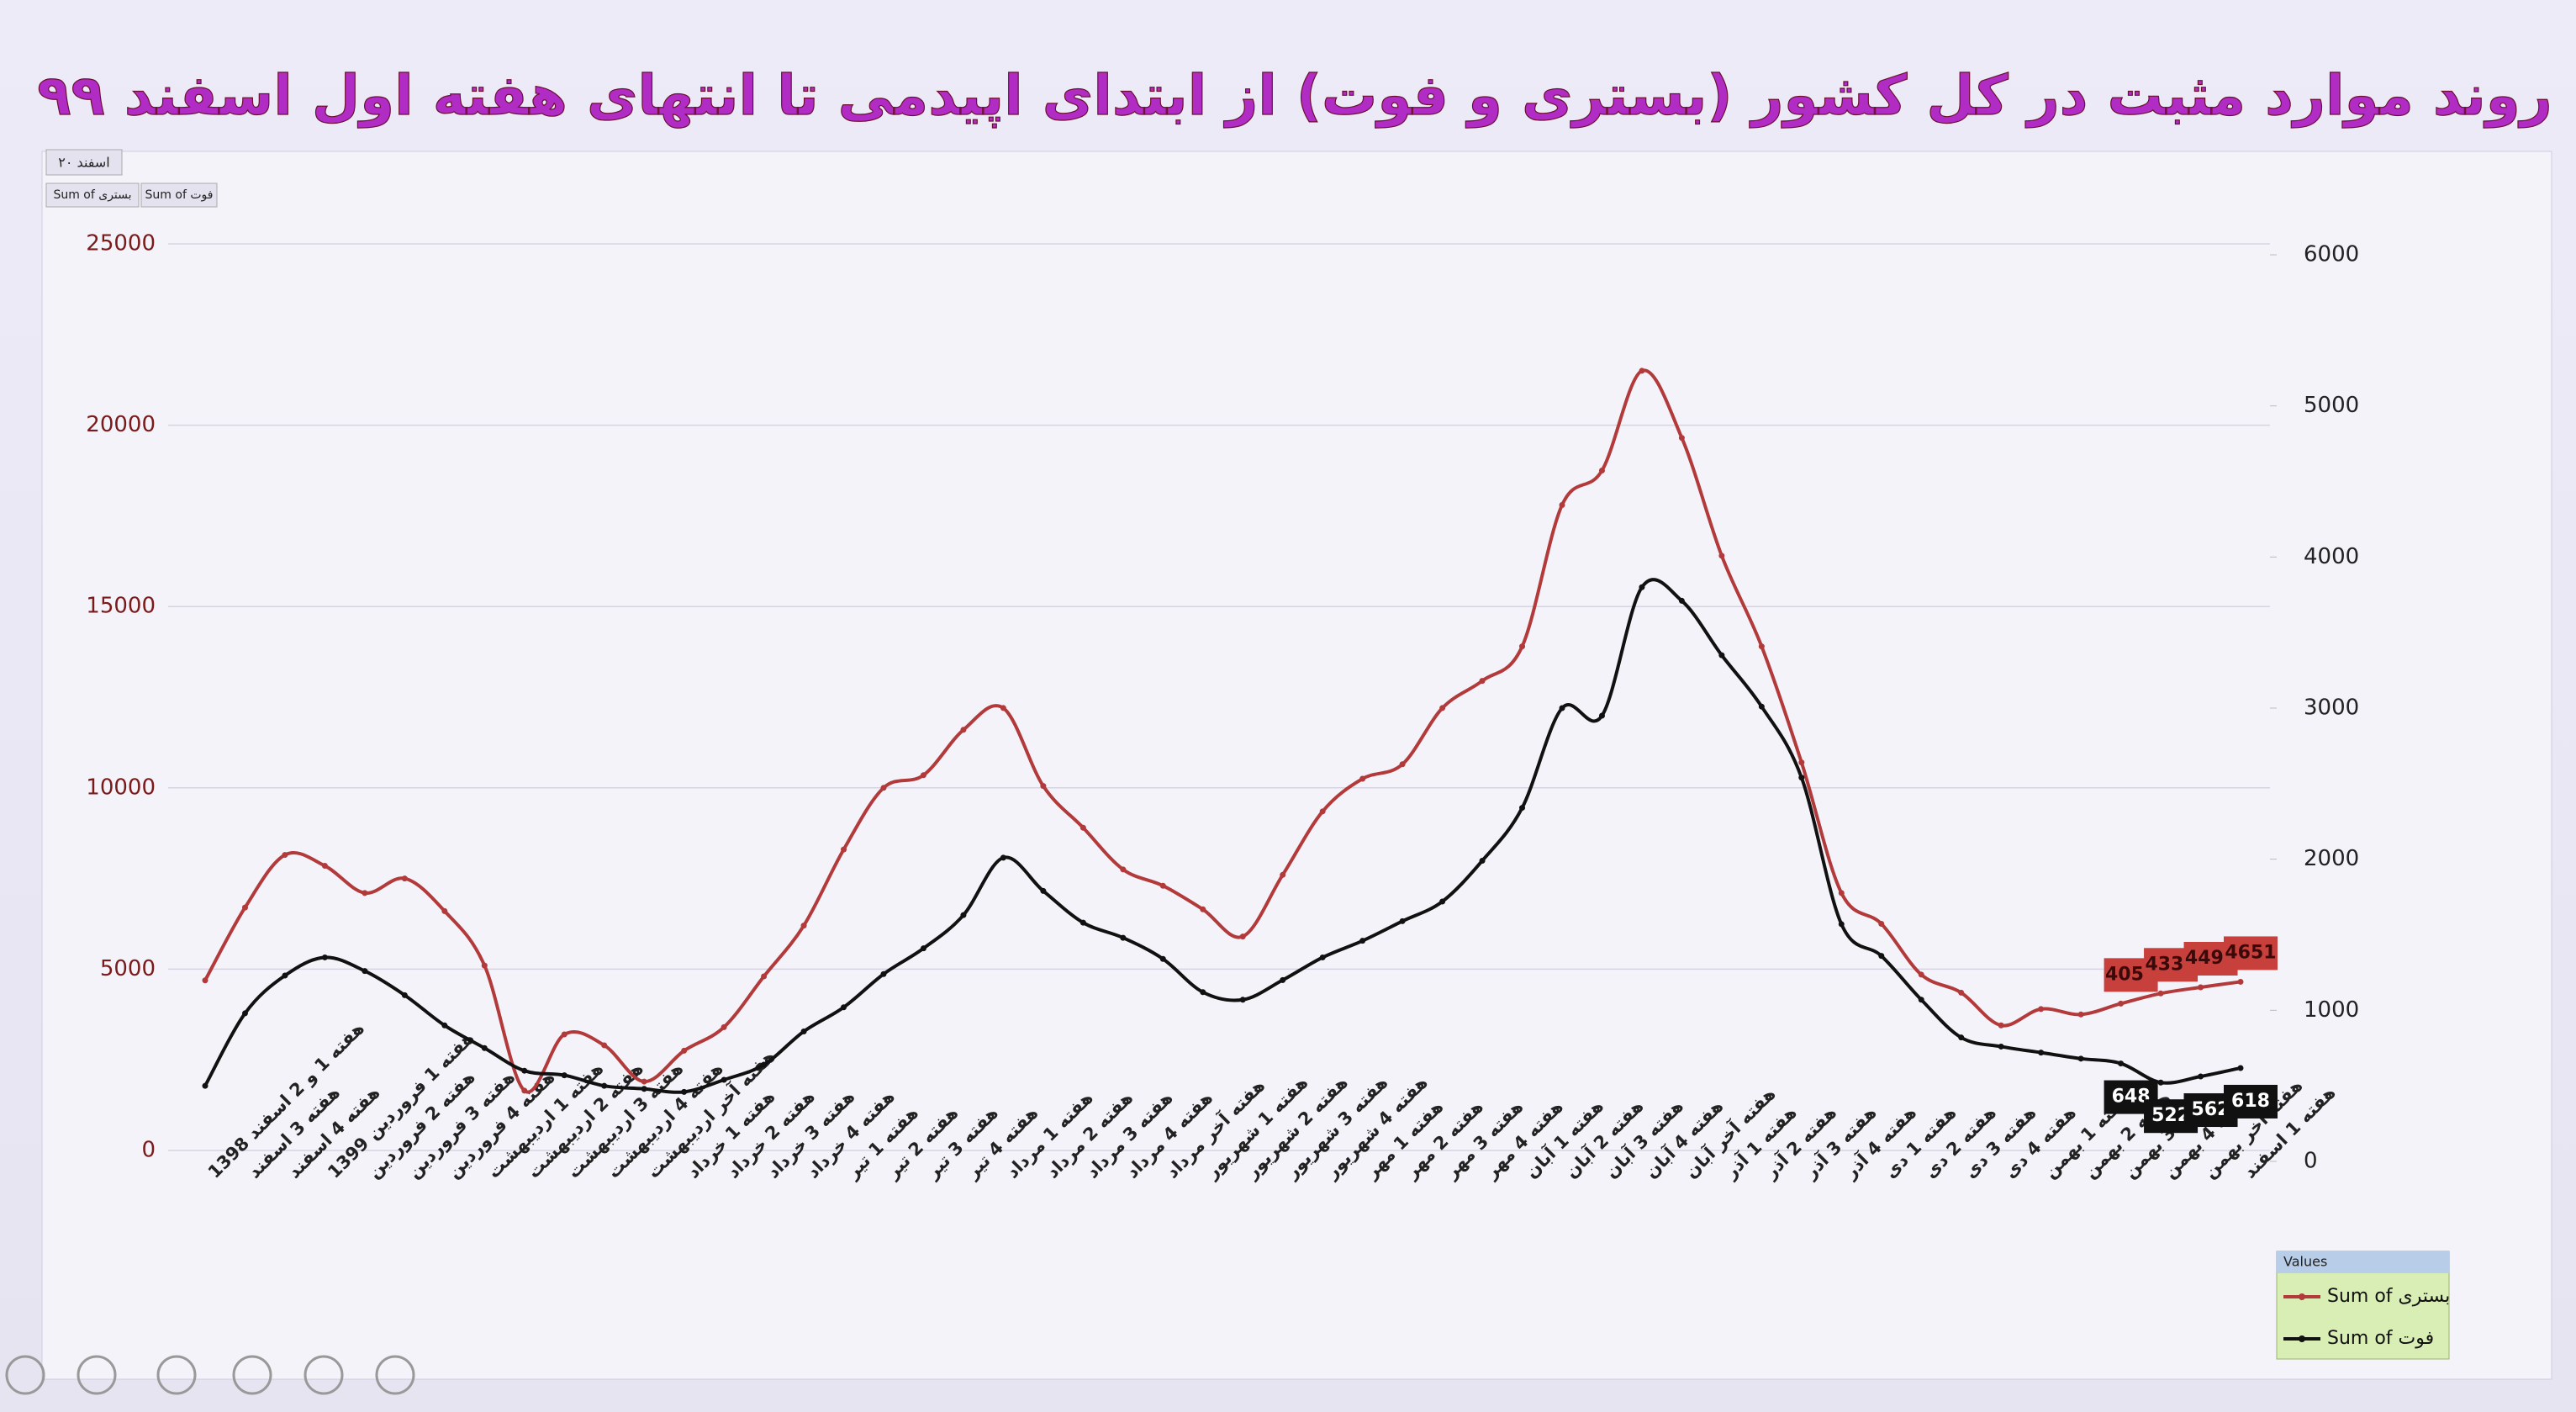 Image resolution: width=2576 pixels, height=1412 pixels. I want to click on data-label: 562, so click(2211, 1109).